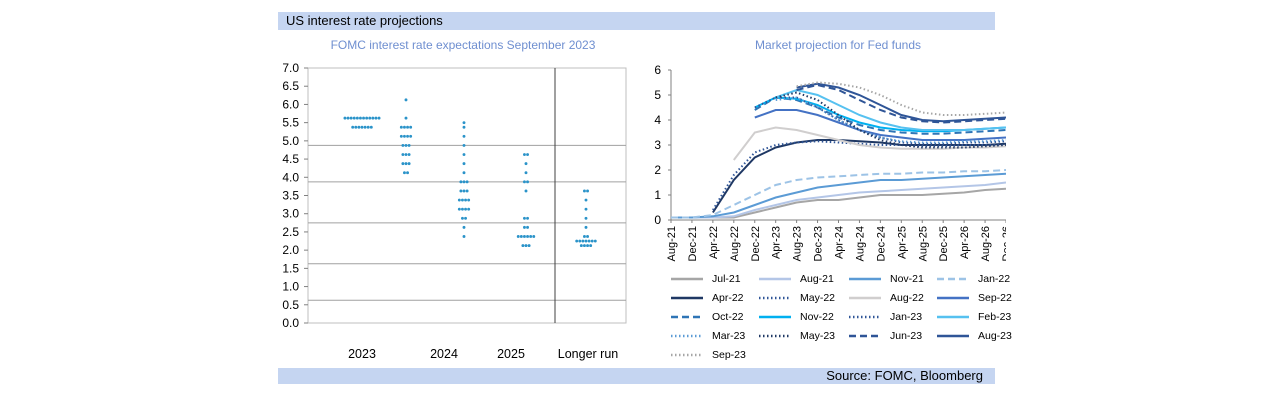 The width and height of the screenshot is (1288, 400). What do you see at coordinates (290, 159) in the screenshot?
I see `y-tick-label: 4.5` at bounding box center [290, 159].